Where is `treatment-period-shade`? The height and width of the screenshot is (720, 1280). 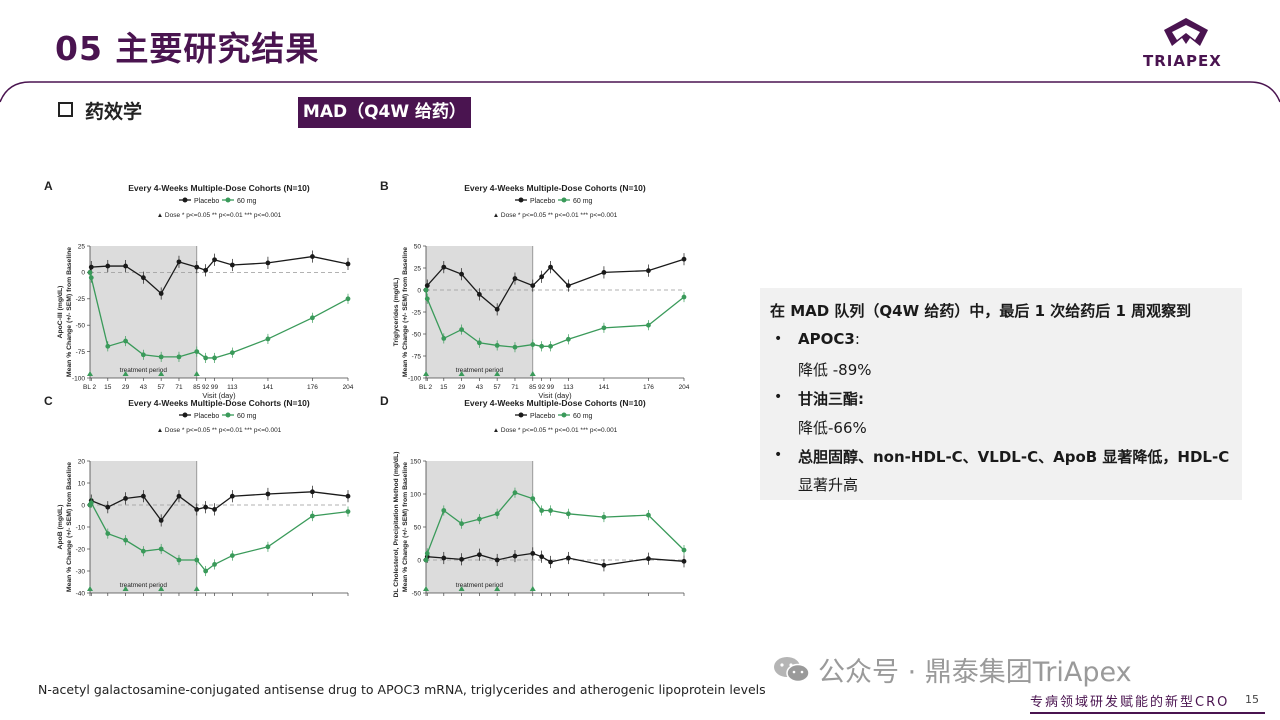
treatment-period-shade is located at coordinates (143, 527).